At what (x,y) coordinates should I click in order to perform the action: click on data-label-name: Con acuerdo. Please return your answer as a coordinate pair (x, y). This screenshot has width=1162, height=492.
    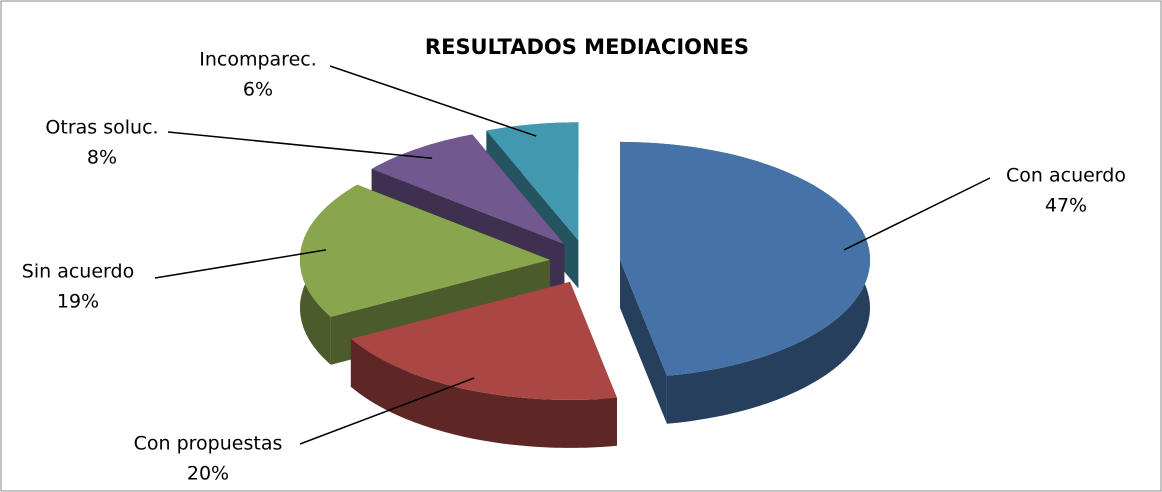
    Looking at the image, I should click on (1066, 176).